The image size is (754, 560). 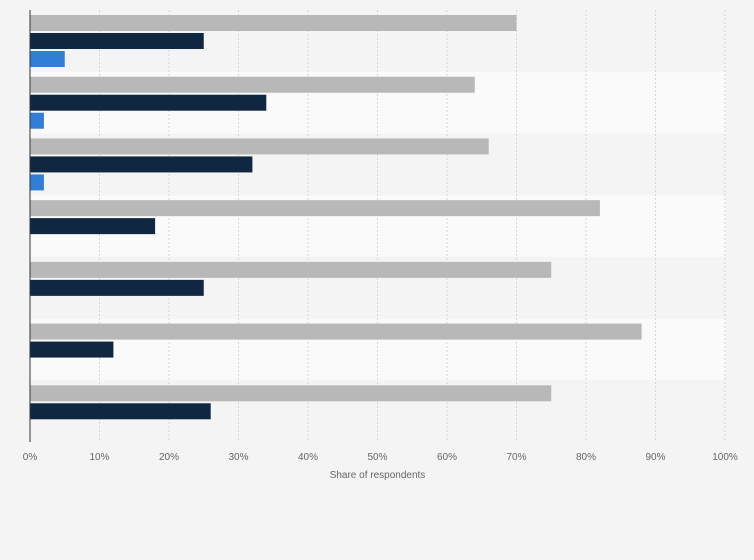 What do you see at coordinates (516, 457) in the screenshot?
I see `x-tick-label: 70%` at bounding box center [516, 457].